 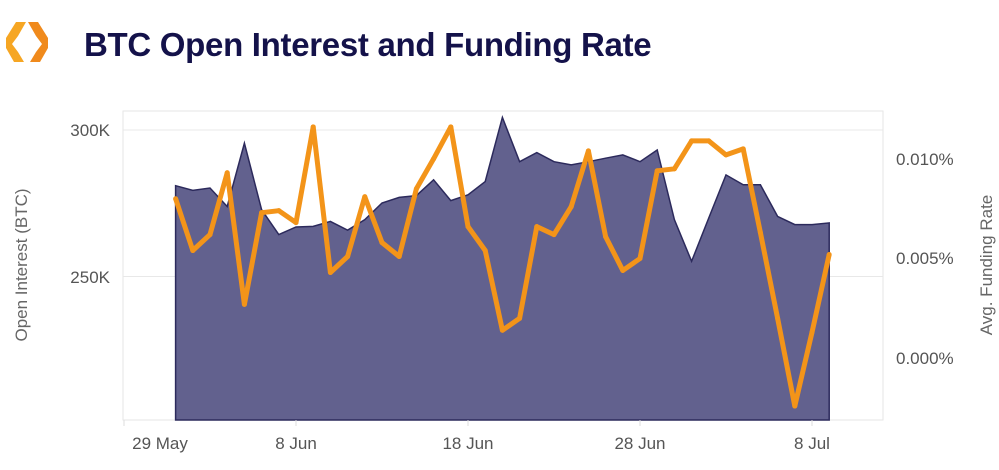 I want to click on y-right-tick: 0.000%, so click(x=925, y=358).